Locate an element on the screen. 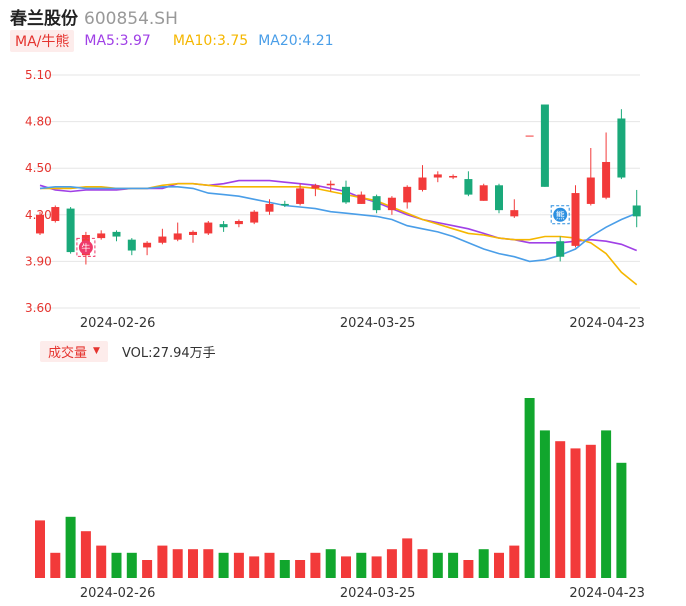  signal-markers: 牛熊 is located at coordinates (323, 231).